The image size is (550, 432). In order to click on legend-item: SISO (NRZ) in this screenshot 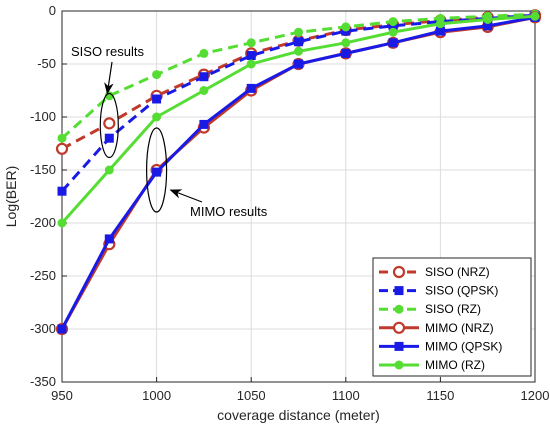, I will do `click(434, 272)`.